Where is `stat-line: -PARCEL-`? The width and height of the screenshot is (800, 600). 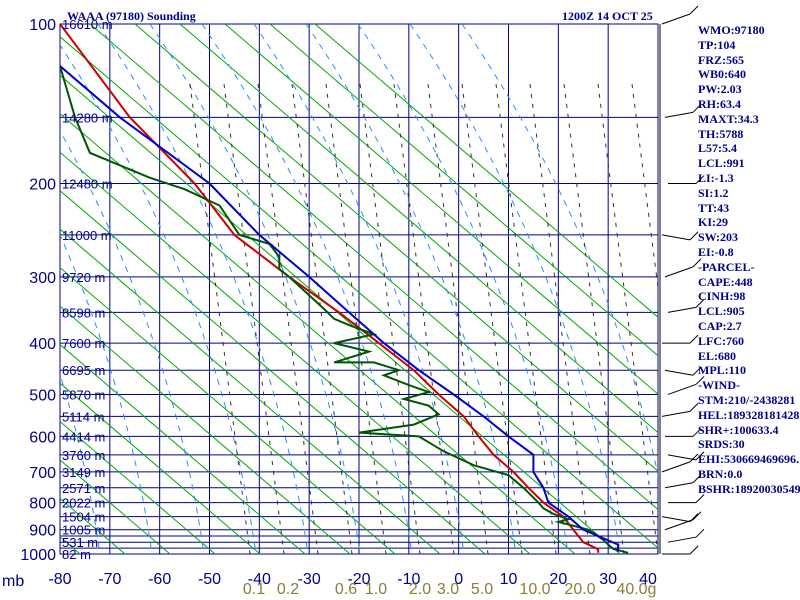
stat-line: -PARCEL- is located at coordinates (726, 266).